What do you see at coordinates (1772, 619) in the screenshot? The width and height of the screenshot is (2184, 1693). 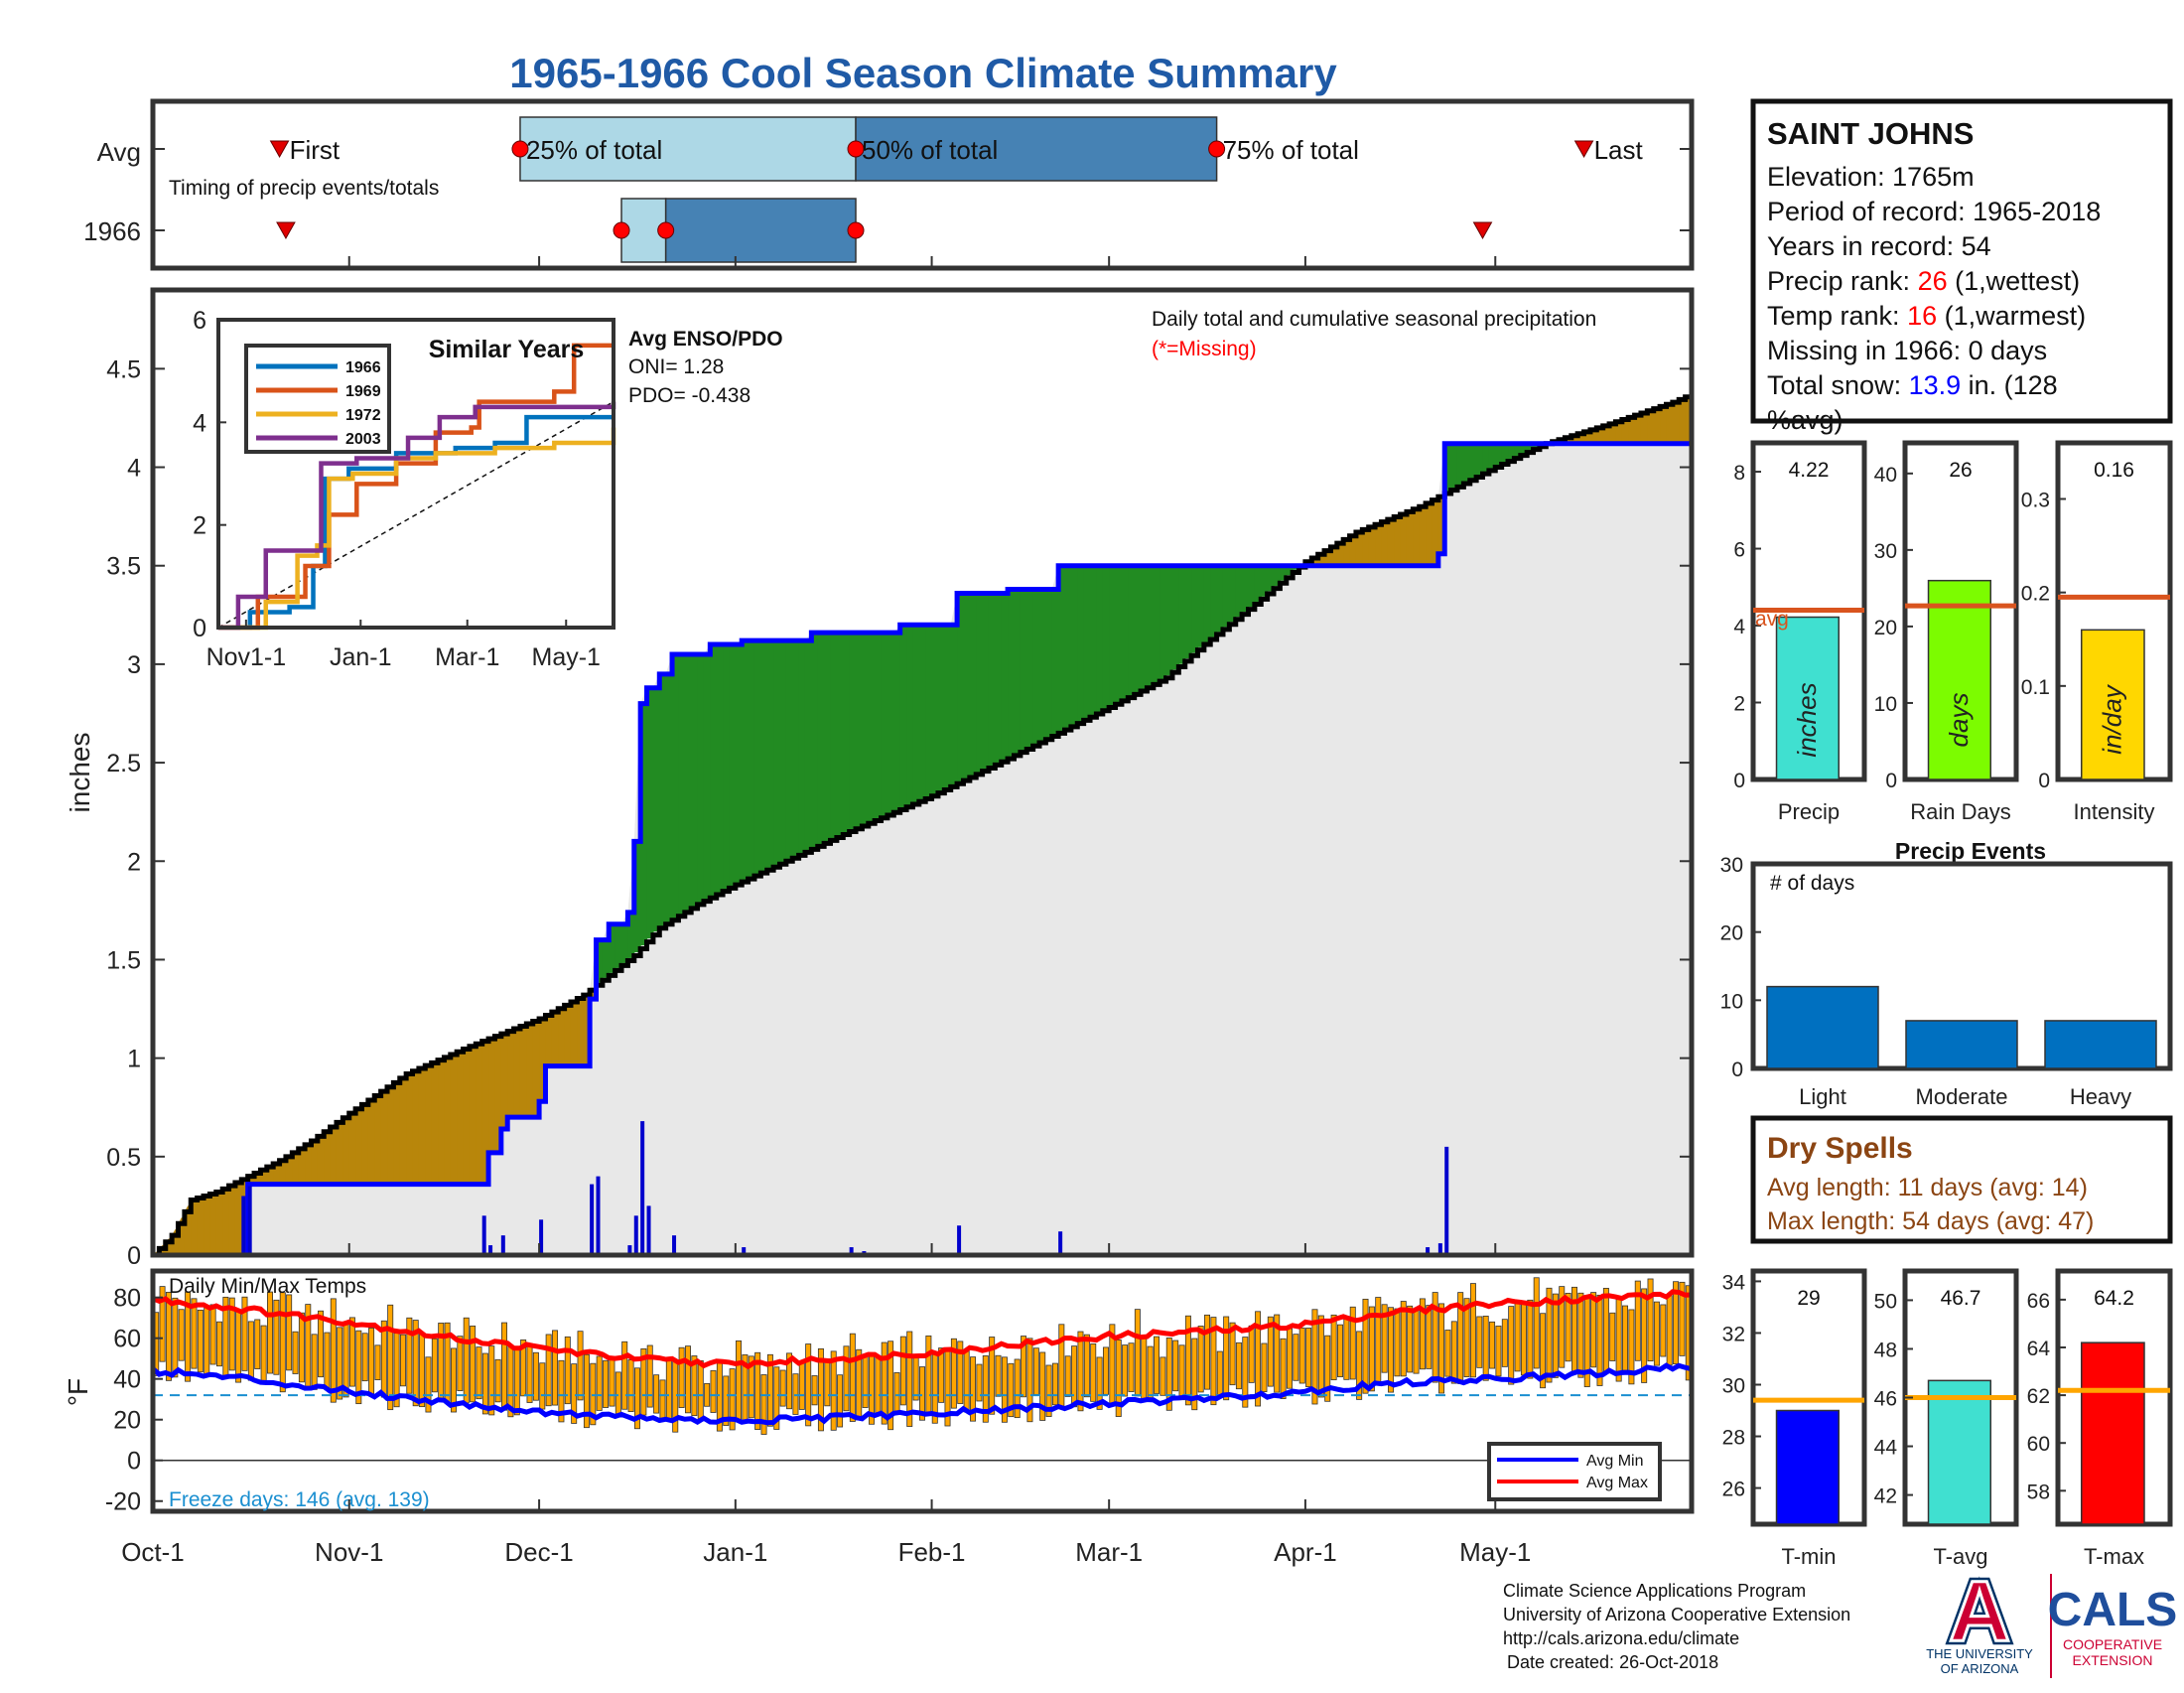 I see `precip-avg-label: avg` at bounding box center [1772, 619].